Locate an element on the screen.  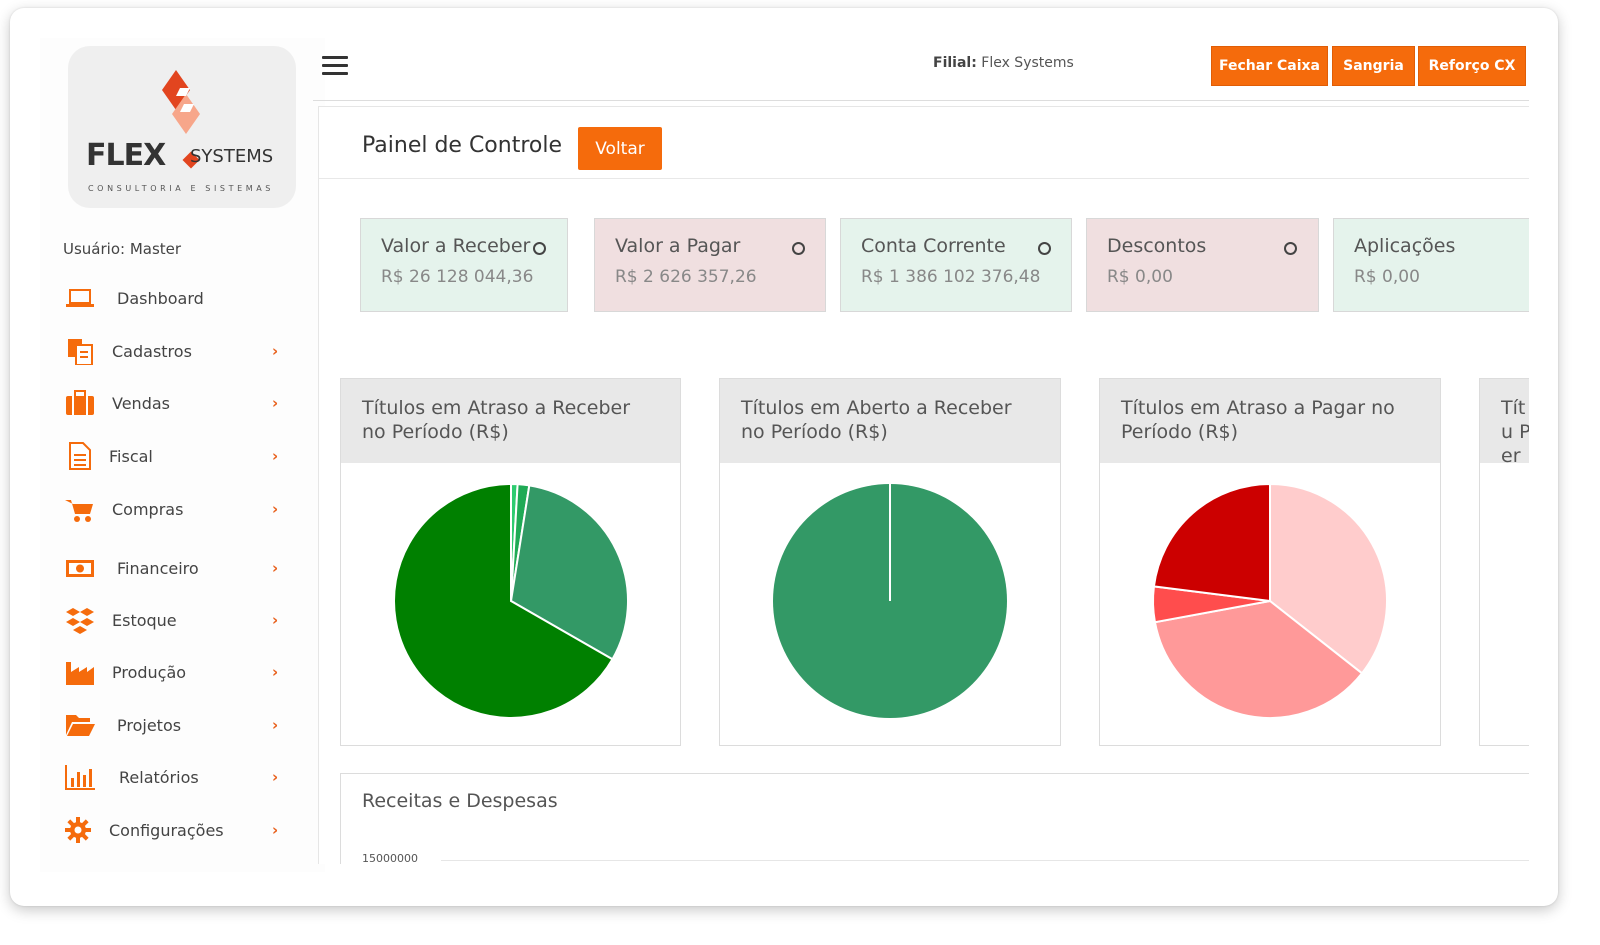
sidebar-item-financeiro: Financeiro › is located at coordinates (170, 568).